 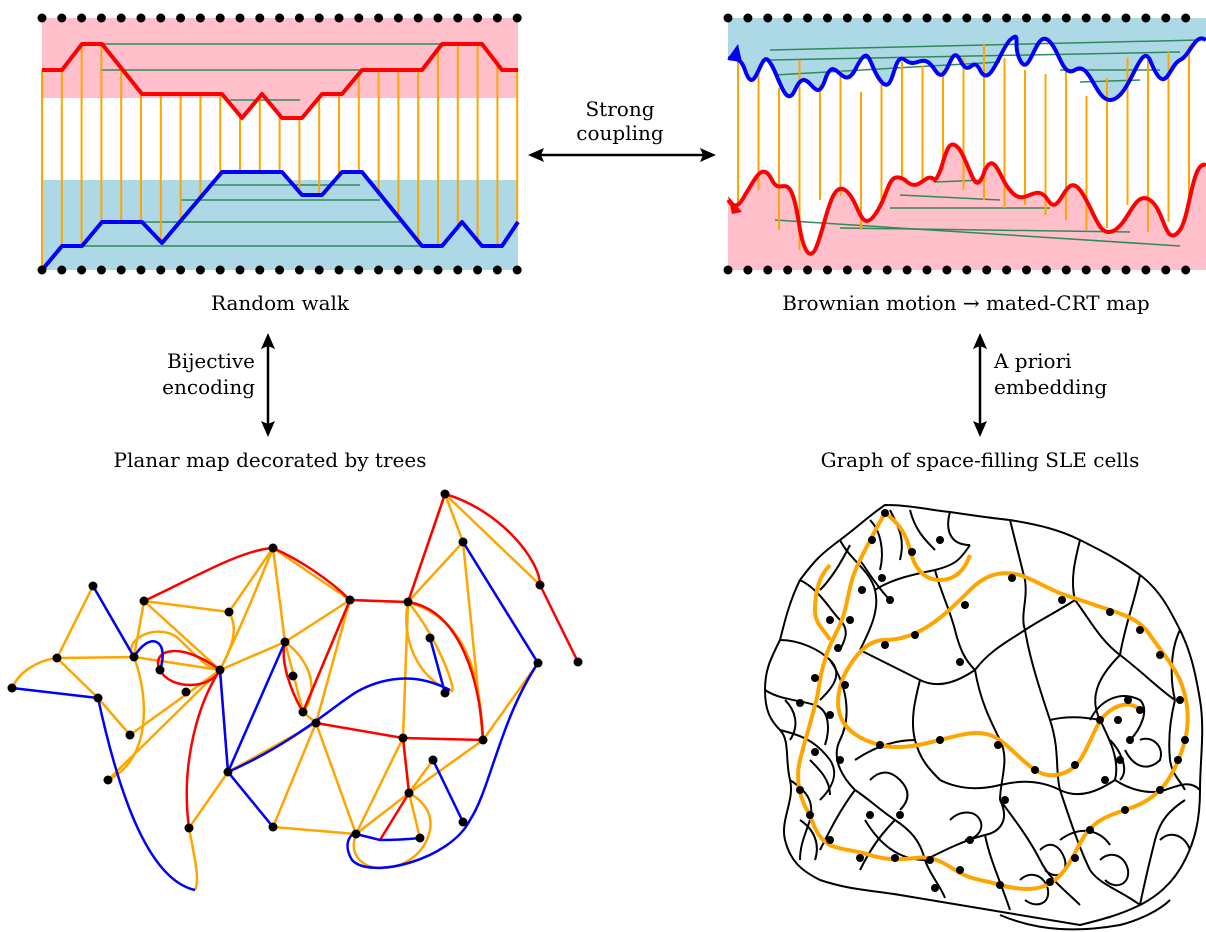 I want to click on top-vertex-row, so click(x=279, y=18).